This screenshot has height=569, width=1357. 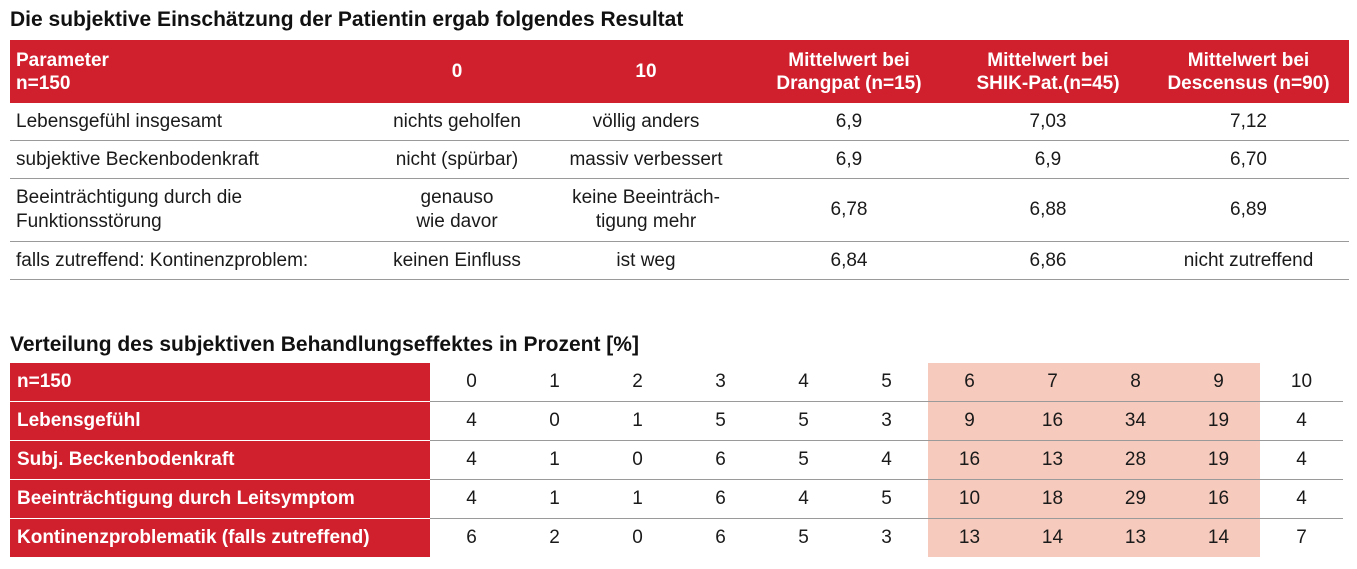 I want to click on scale-header-cell: 1, so click(x=554, y=382).